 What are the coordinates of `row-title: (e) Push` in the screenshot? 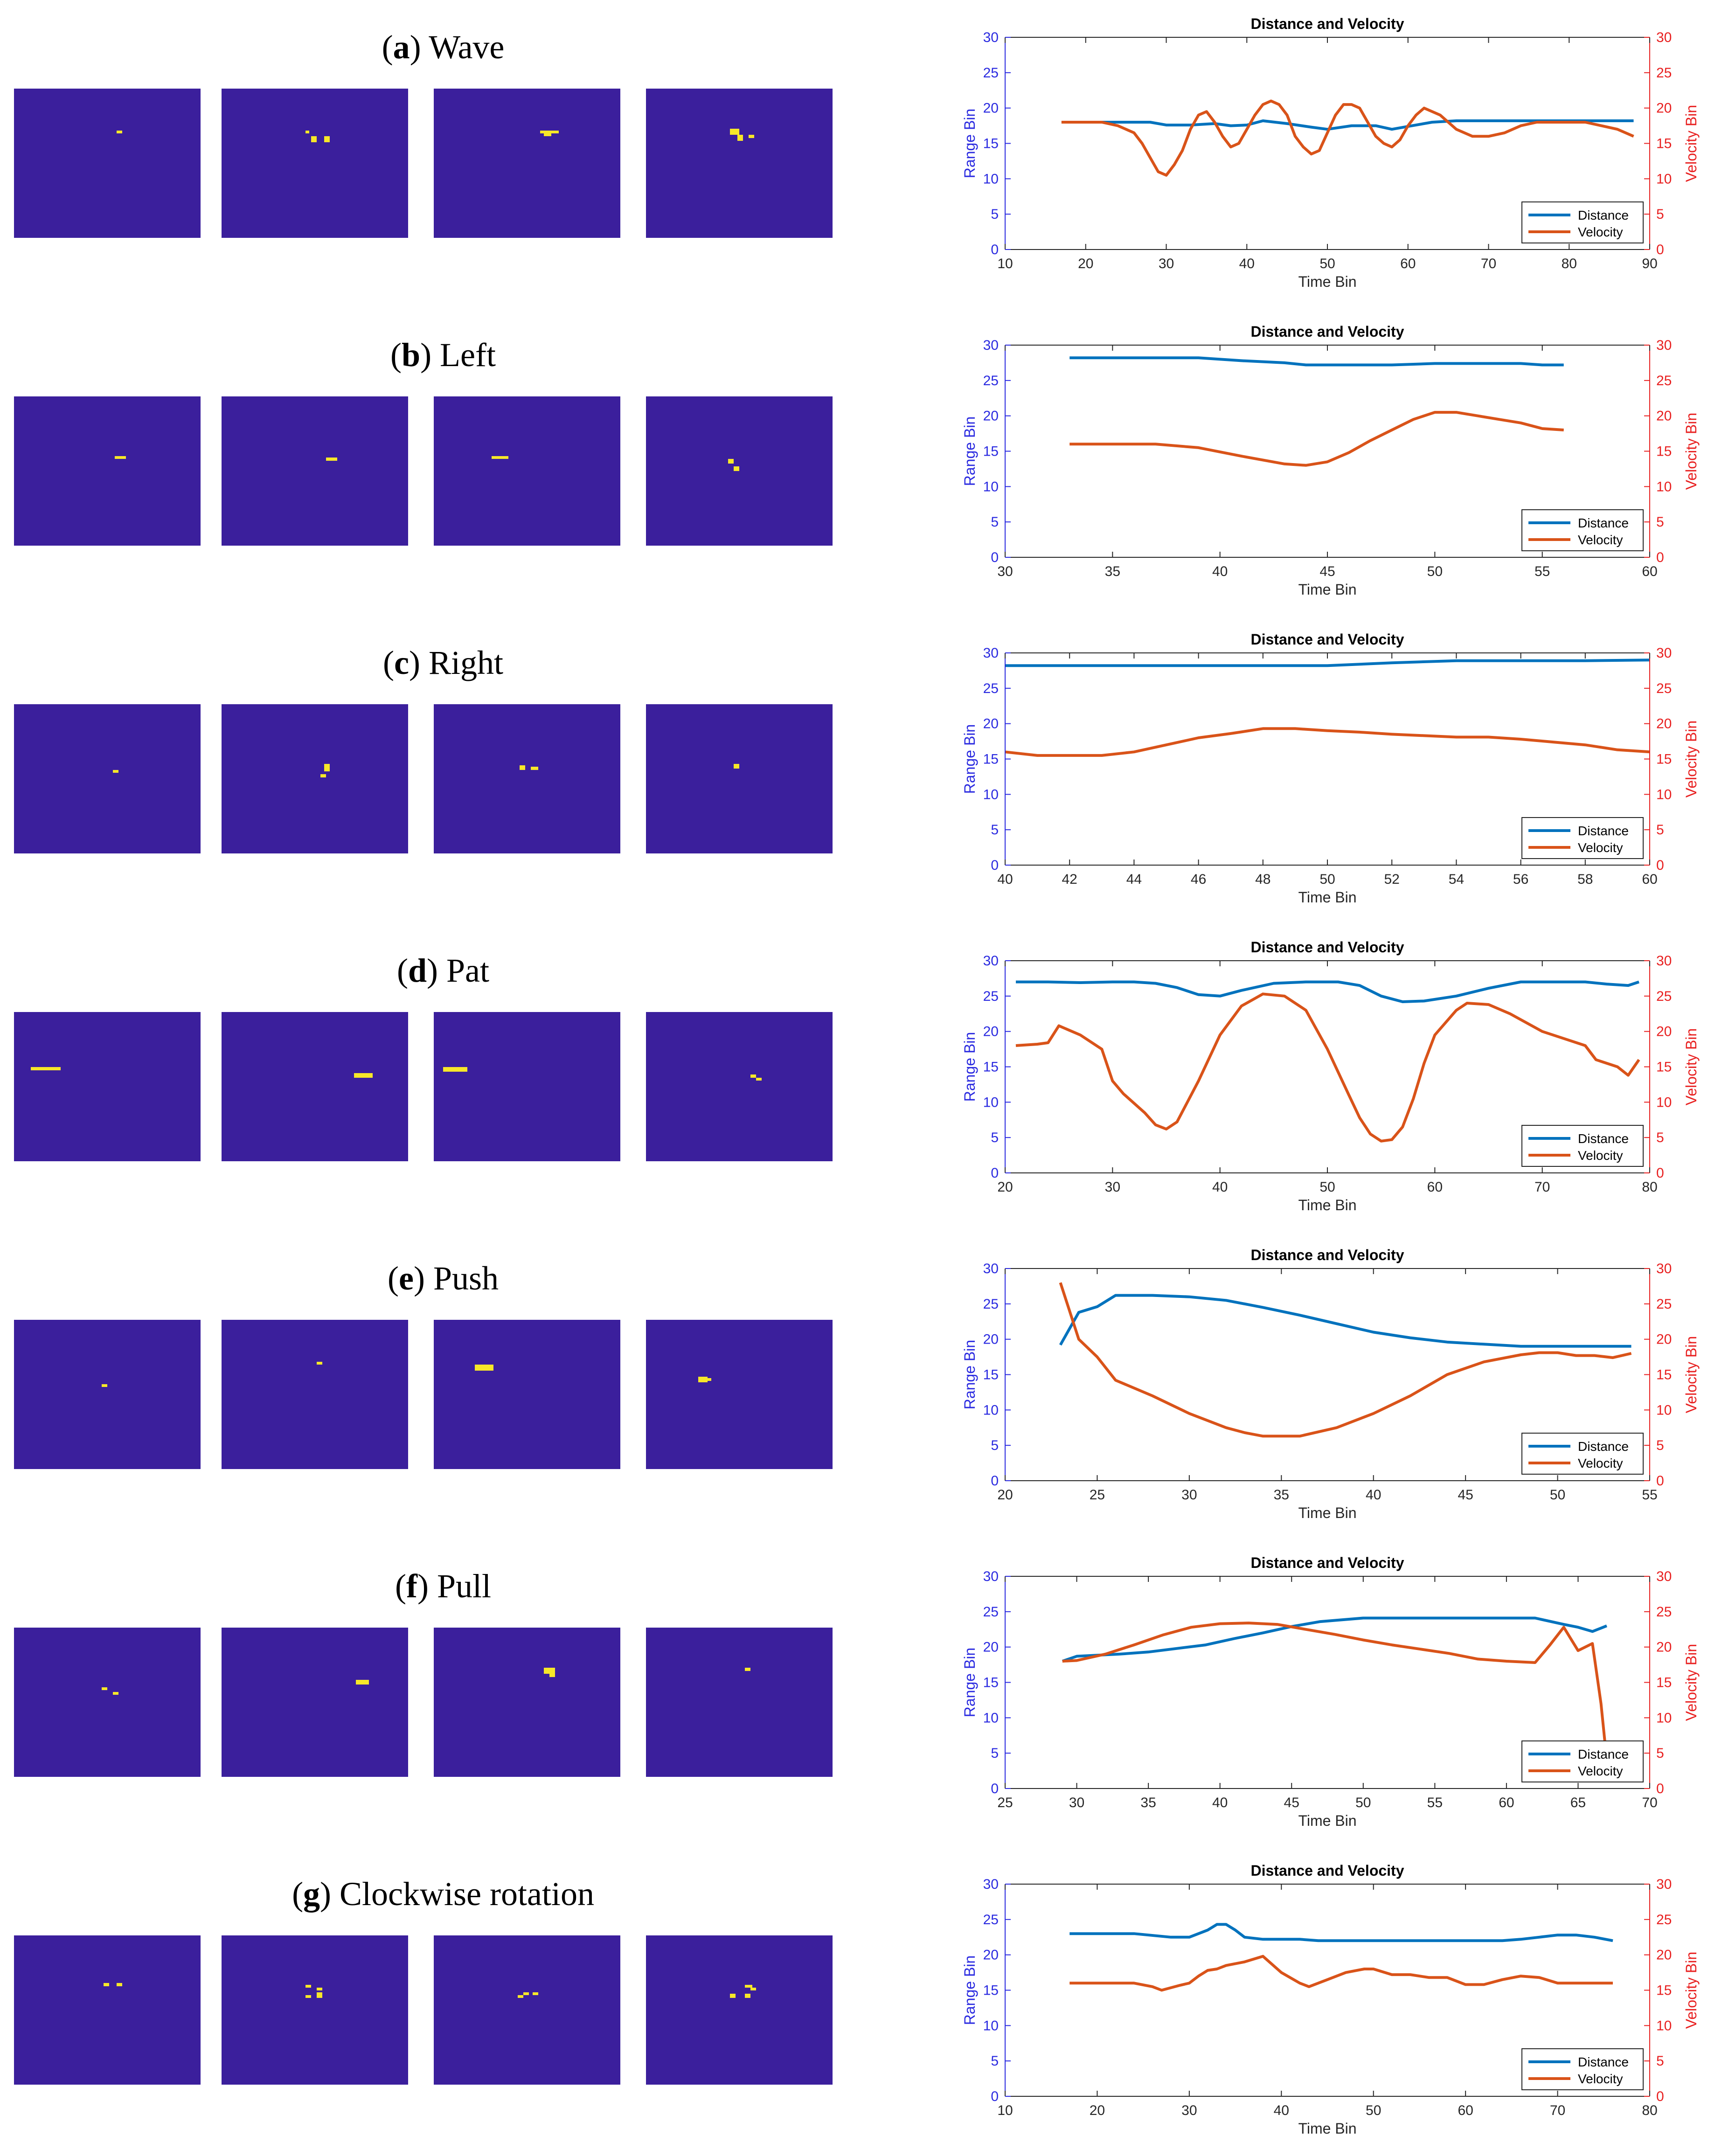 It's located at (443, 1278).